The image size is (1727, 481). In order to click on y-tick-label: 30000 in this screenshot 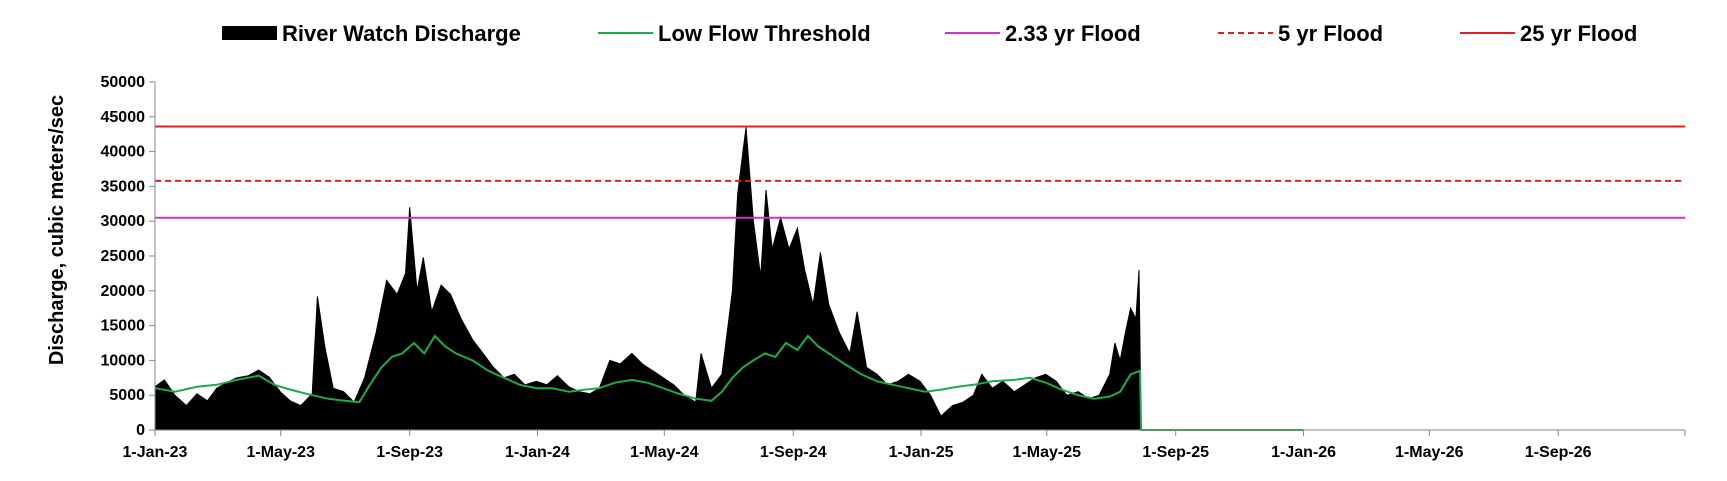, I will do `click(123, 221)`.